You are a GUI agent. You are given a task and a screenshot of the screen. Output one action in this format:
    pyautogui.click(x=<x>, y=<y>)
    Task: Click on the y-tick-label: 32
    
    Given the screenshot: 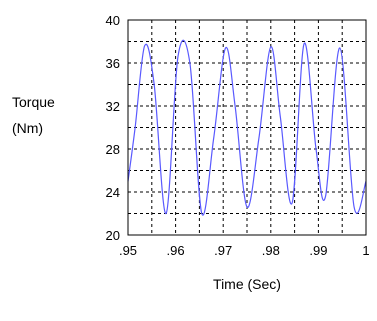 What is the action you would take?
    pyautogui.click(x=113, y=106)
    